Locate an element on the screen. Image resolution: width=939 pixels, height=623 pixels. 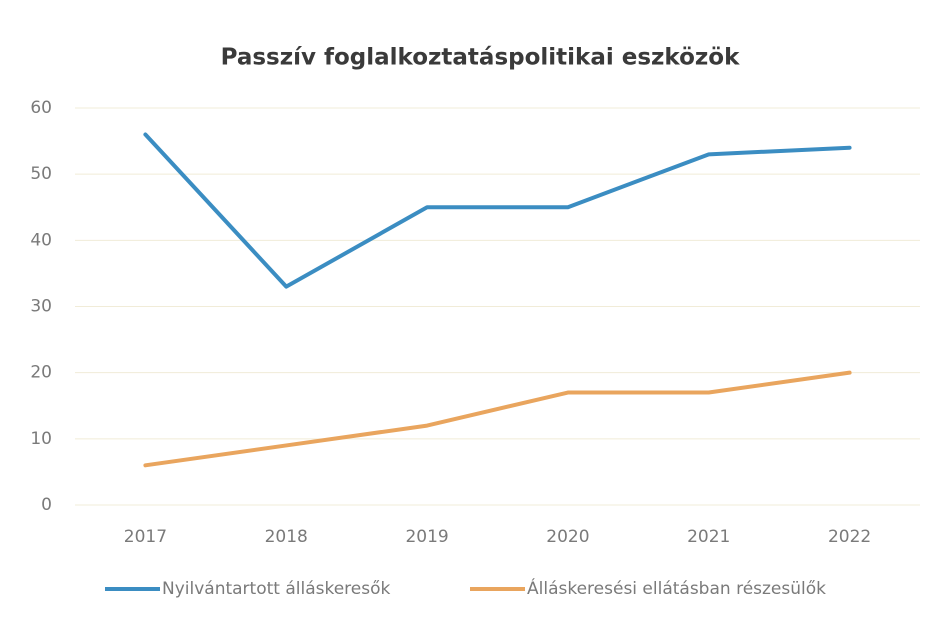
series-line is located at coordinates (497, 419).